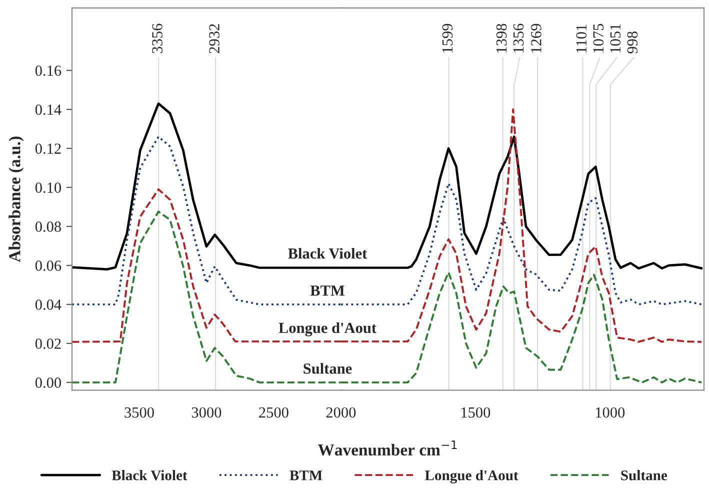  What do you see at coordinates (48, 149) in the screenshot?
I see `y-tick-label: 0.12` at bounding box center [48, 149].